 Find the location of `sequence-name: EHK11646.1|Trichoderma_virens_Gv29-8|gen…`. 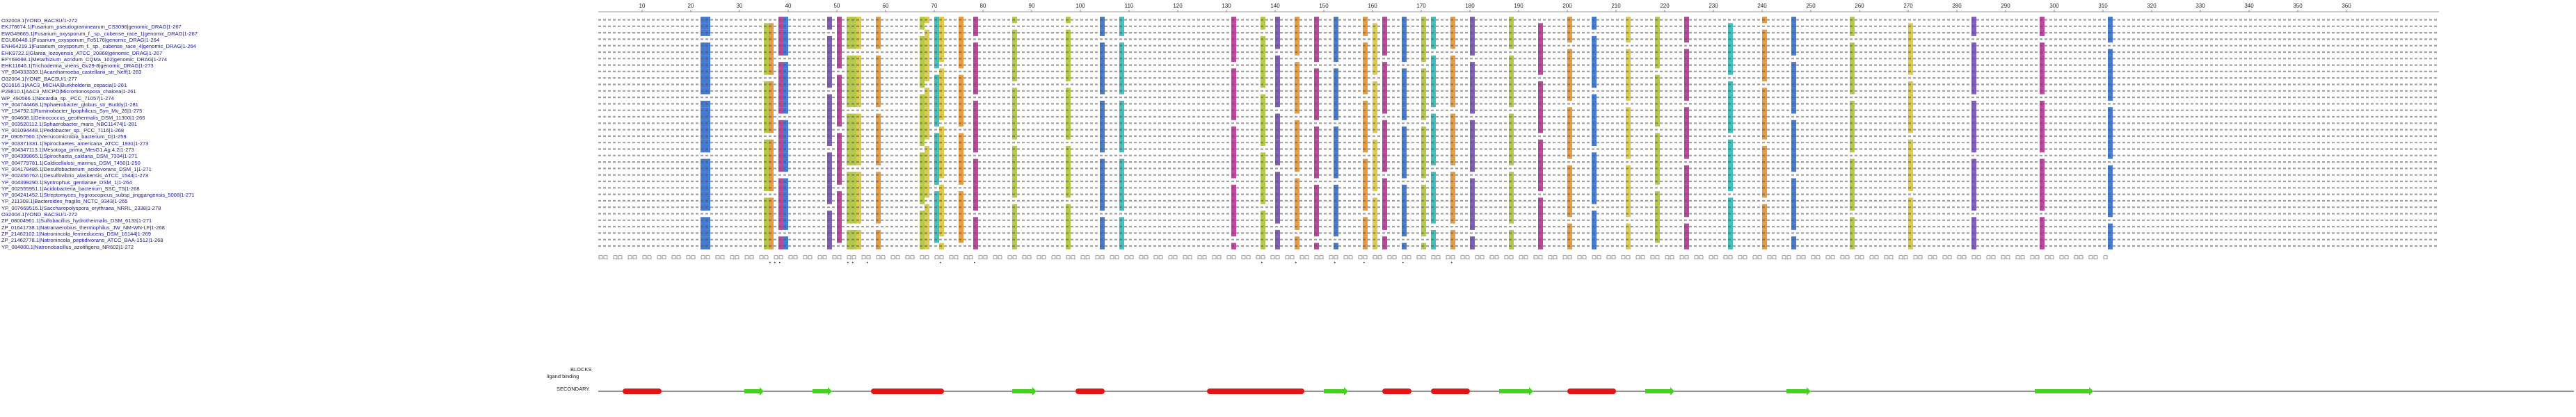

sequence-name: EHK11646.1|Trichoderma_virens_Gv29-8|gen… is located at coordinates (77, 66).